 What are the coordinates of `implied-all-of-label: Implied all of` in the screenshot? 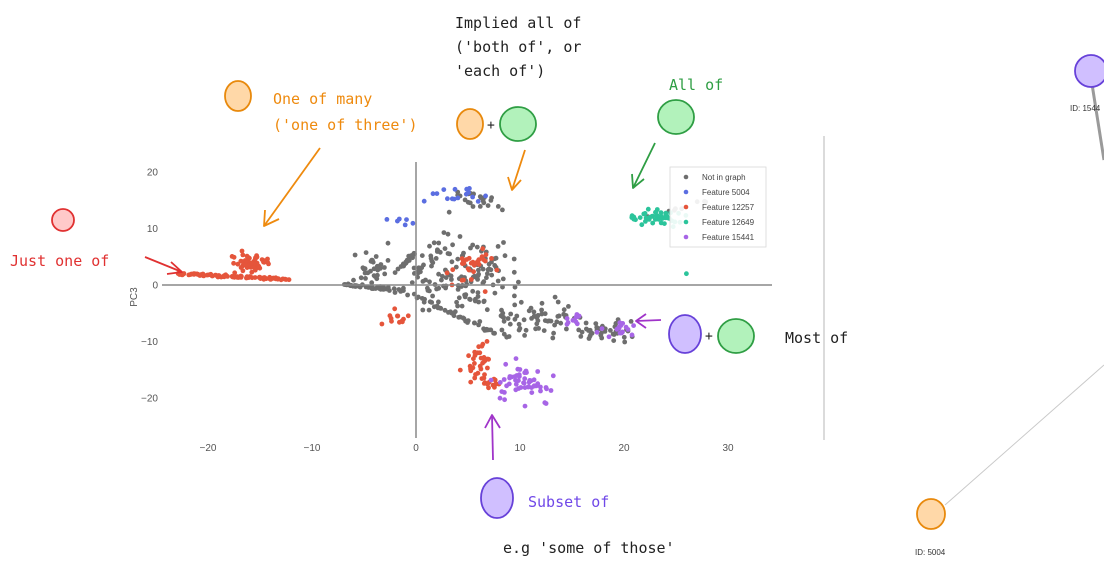 It's located at (518, 23).